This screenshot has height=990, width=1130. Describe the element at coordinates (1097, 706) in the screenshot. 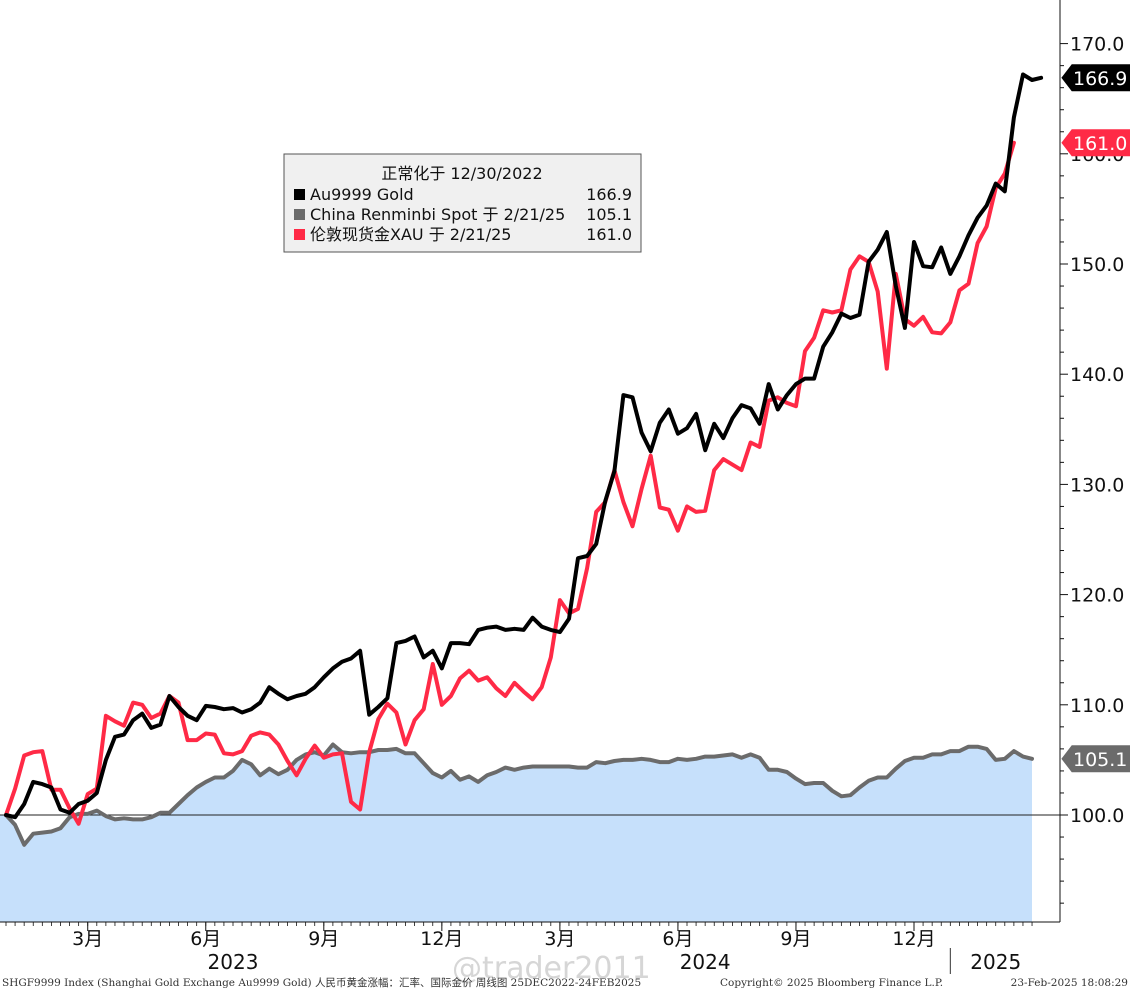

I see `y-tick-label: 110.0` at that location.